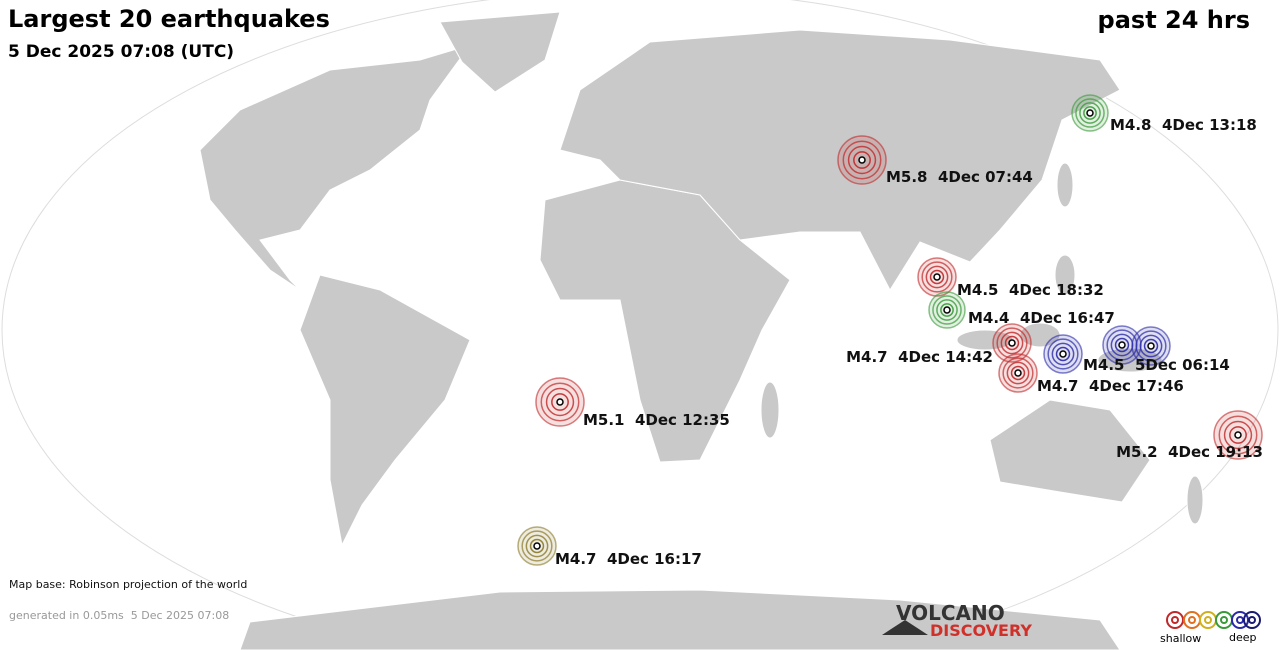 The height and width of the screenshot is (650, 1280). Describe the element at coordinates (628, 559) in the screenshot. I see `quake-label: M4.7 4Dec 16:17` at that location.